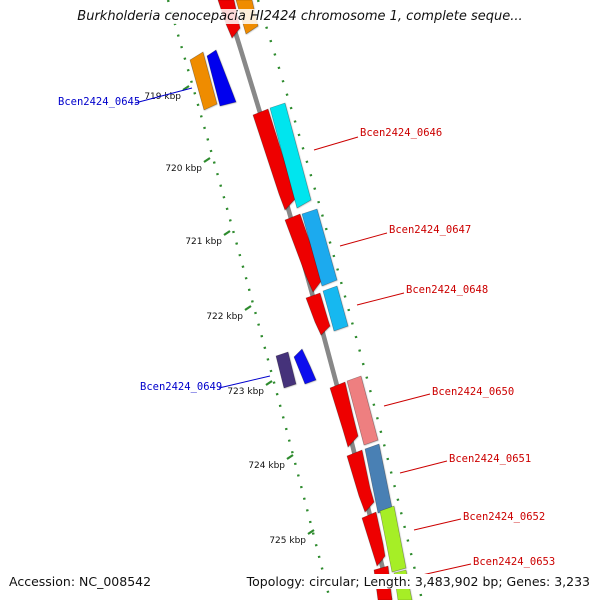 Image resolution: width=600 pixels, height=600 pixels. Describe the element at coordinates (430, 230) in the screenshot. I see `gene-label: Bcen2424_0647` at that location.